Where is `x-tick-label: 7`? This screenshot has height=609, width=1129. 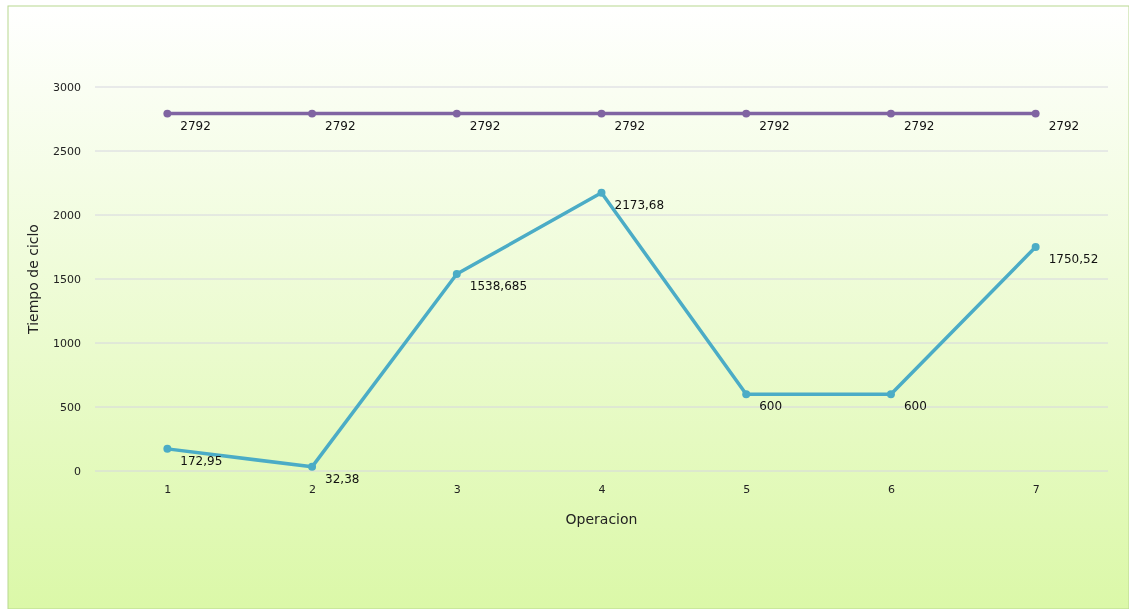
x-tick-label: 7 is located at coordinates (1036, 489).